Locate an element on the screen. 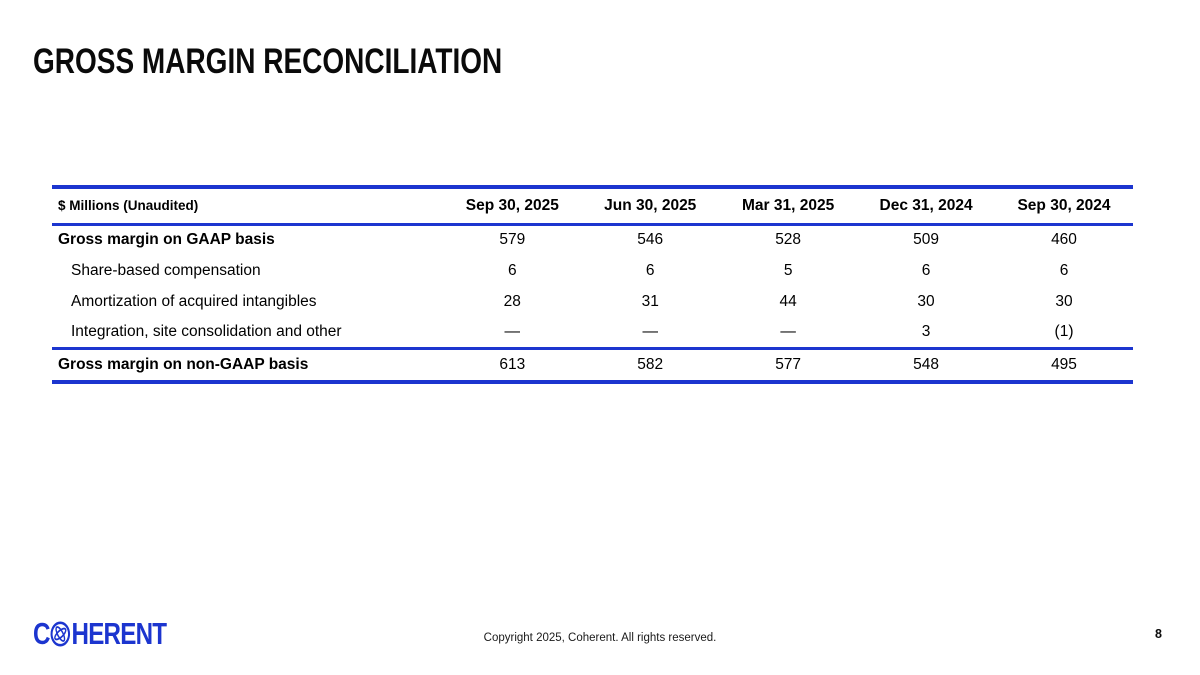 This screenshot has height=675, width=1200. cell-value: 509 is located at coordinates (926, 240).